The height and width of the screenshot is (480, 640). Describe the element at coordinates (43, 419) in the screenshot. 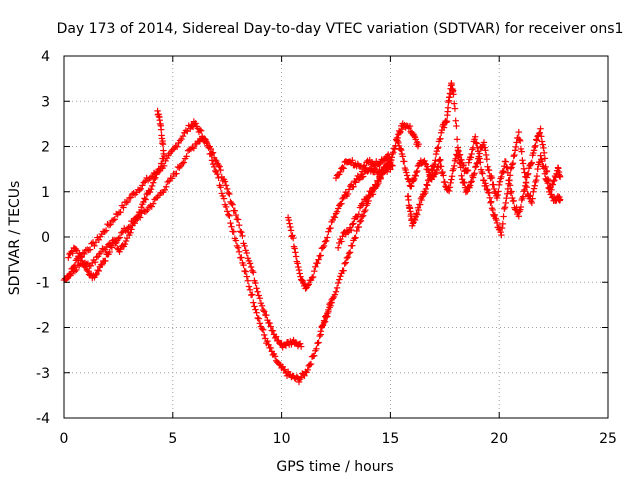

I see `y-tick-label: -4` at that location.